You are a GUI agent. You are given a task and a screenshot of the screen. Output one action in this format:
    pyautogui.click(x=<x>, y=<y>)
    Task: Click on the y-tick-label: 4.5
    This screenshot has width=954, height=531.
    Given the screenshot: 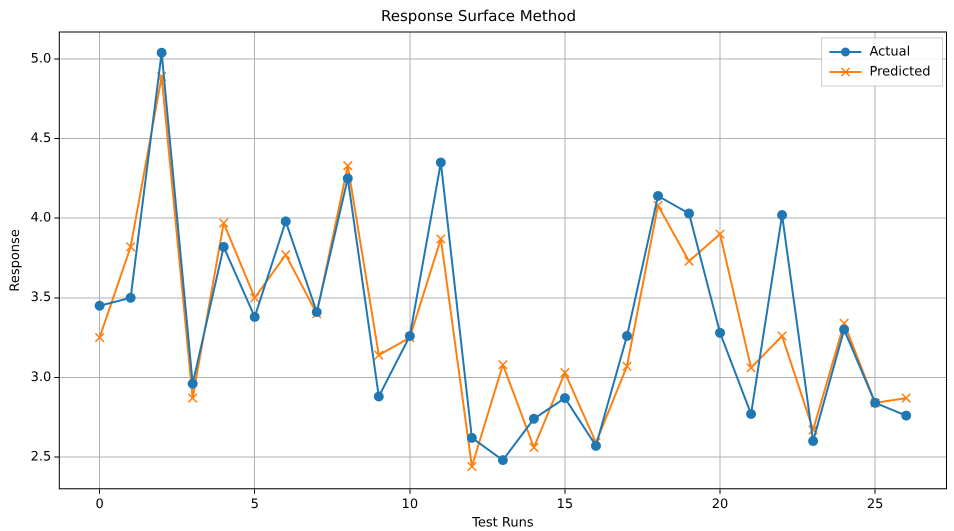 What is the action you would take?
    pyautogui.click(x=41, y=138)
    